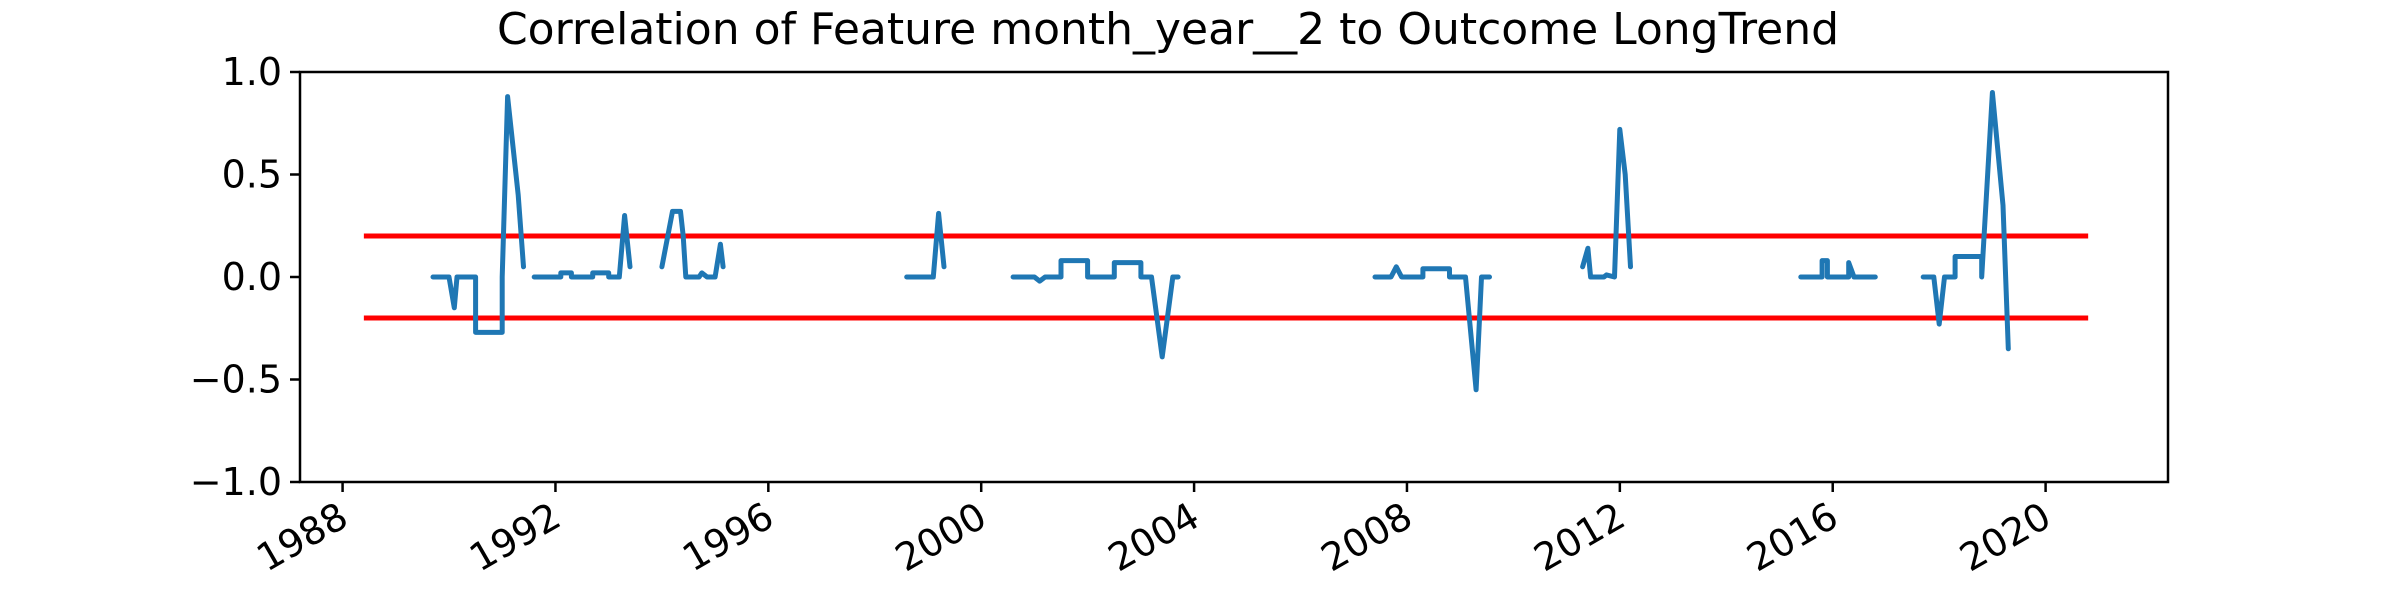 The image size is (2400, 600). What do you see at coordinates (1367, 537) in the screenshot?
I see `x-tick-label: 2008` at bounding box center [1367, 537].